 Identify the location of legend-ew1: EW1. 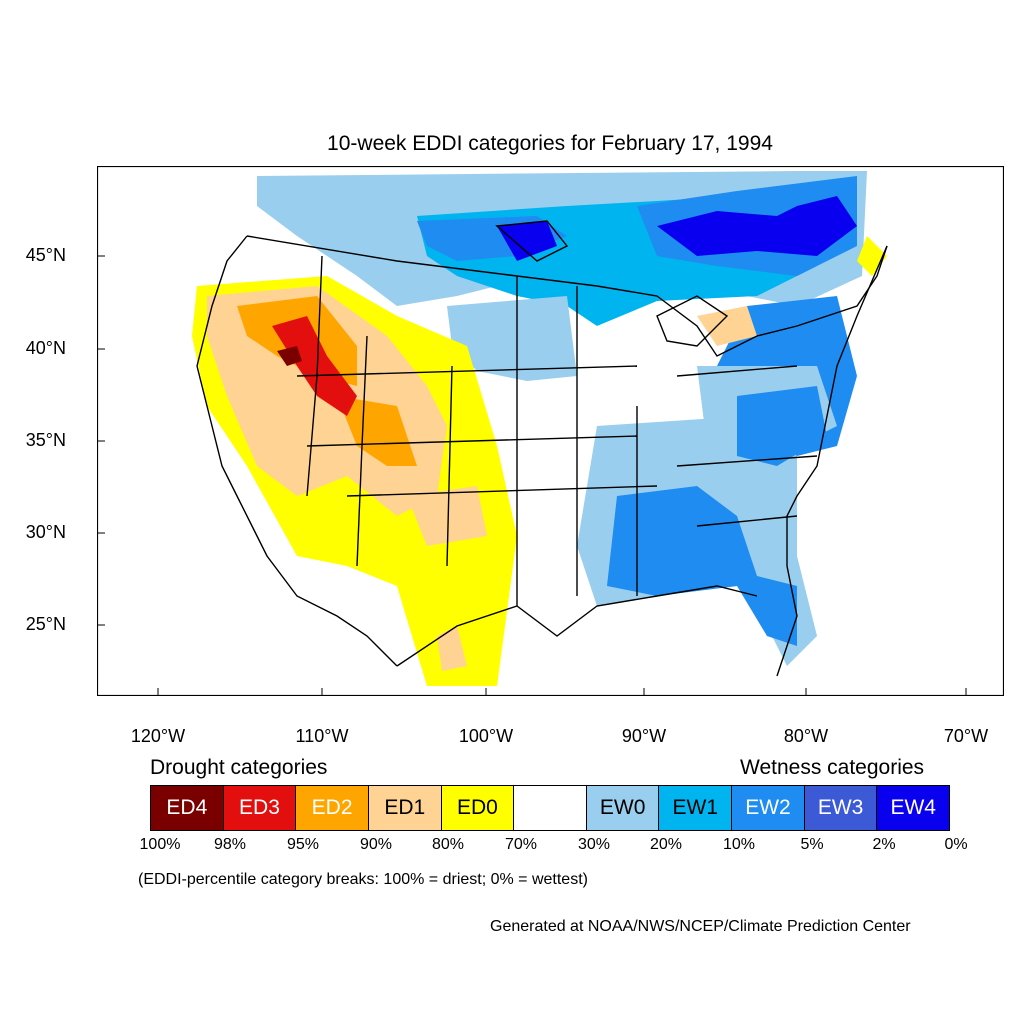
(696, 808).